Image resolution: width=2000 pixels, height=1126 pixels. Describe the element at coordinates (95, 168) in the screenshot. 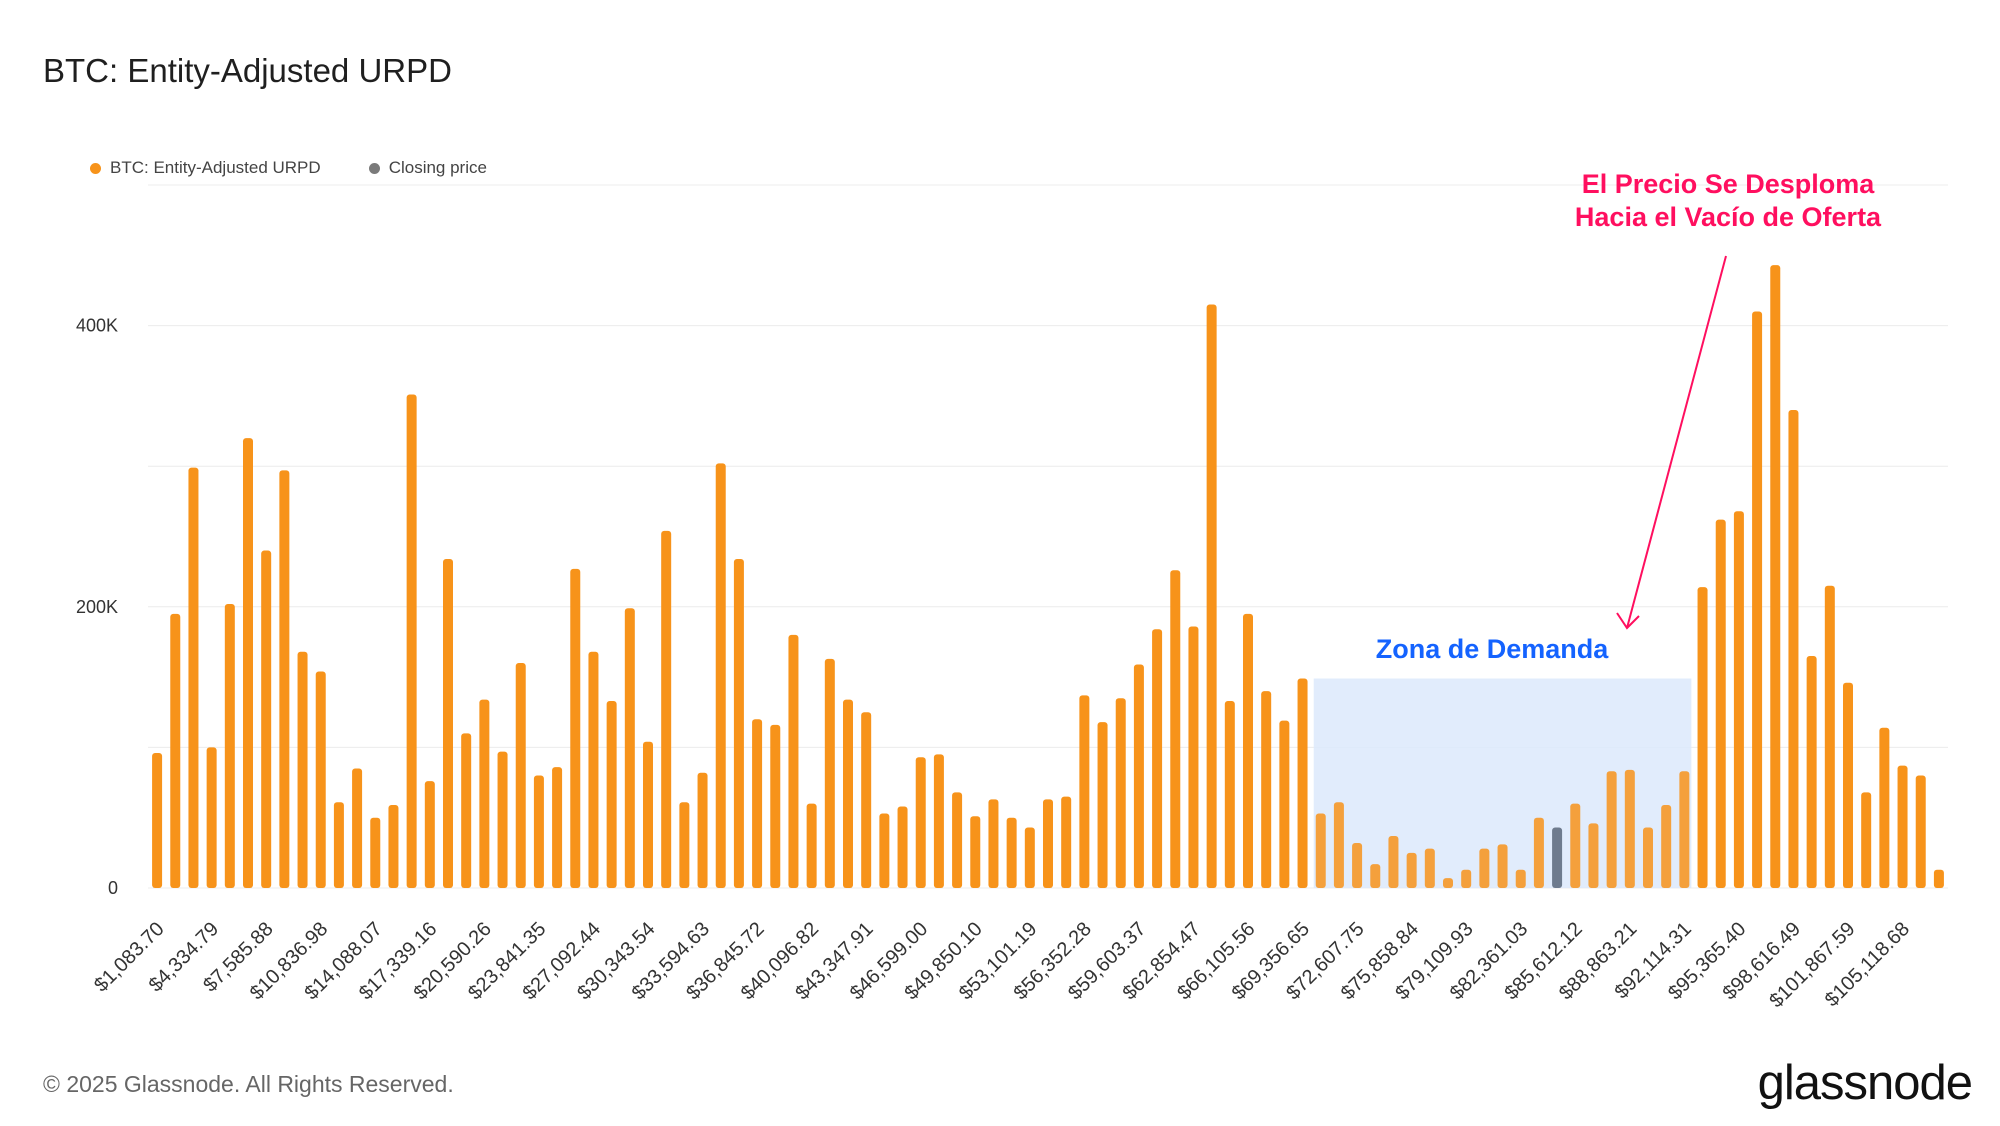

I see `legend-dot-orange-icon` at that location.